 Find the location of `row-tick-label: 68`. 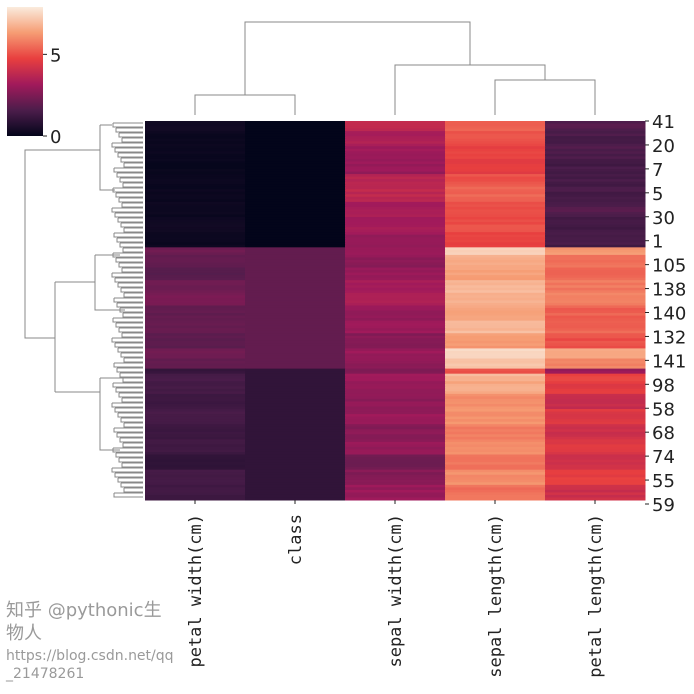

row-tick-label: 68 is located at coordinates (663, 433).